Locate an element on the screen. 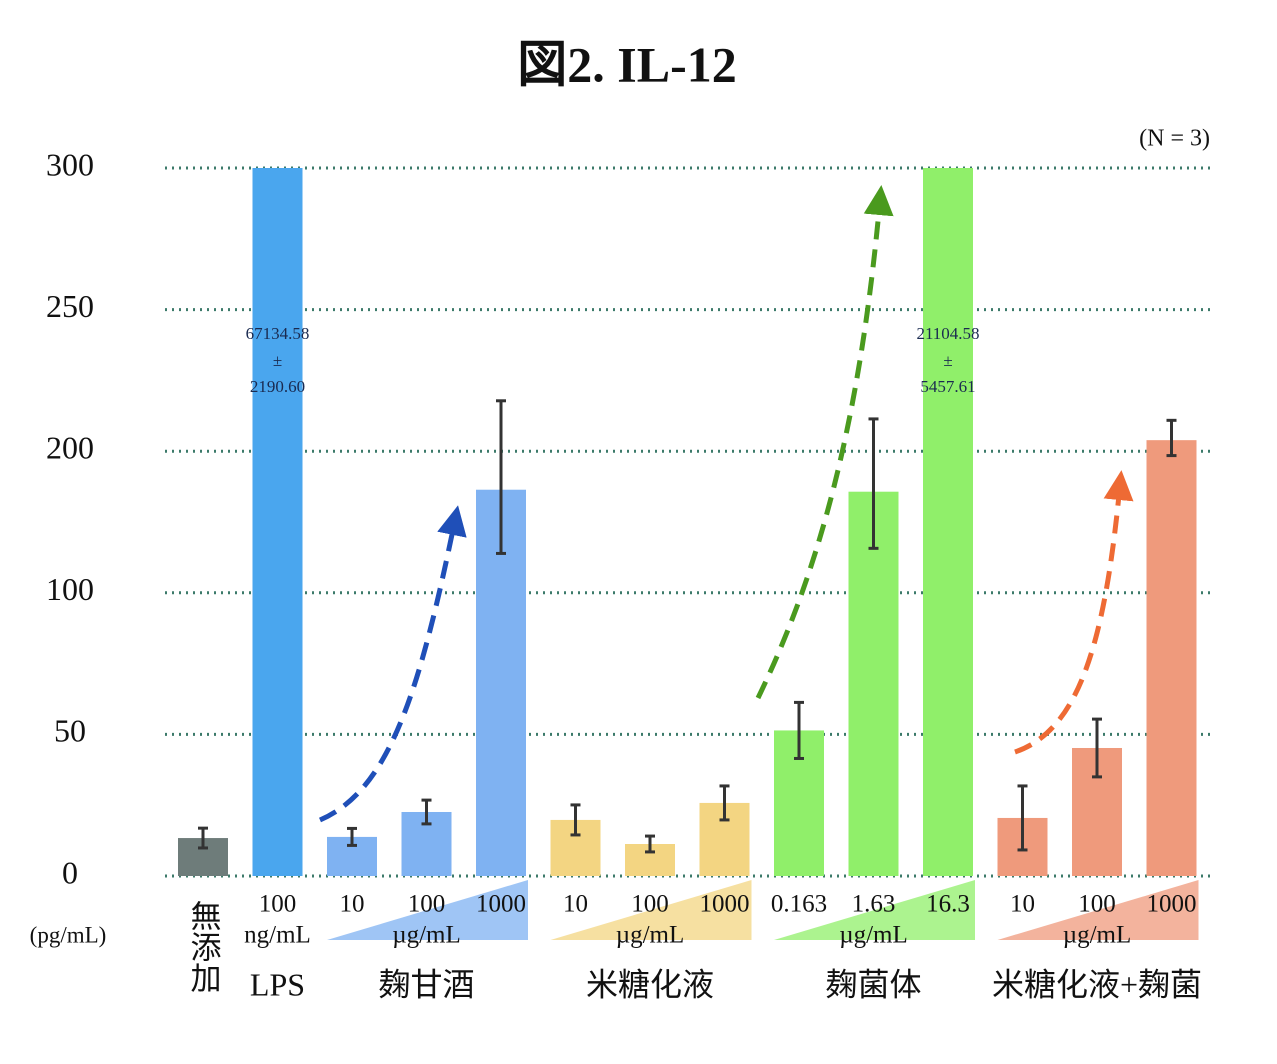  y-tick-label: 50 is located at coordinates (70, 731).